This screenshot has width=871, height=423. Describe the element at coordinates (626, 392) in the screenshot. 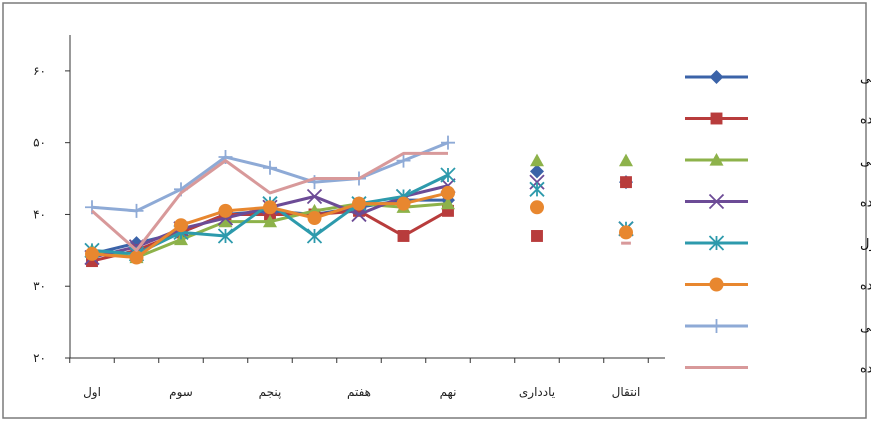

I see `x-tick-label: انتقال` at that location.